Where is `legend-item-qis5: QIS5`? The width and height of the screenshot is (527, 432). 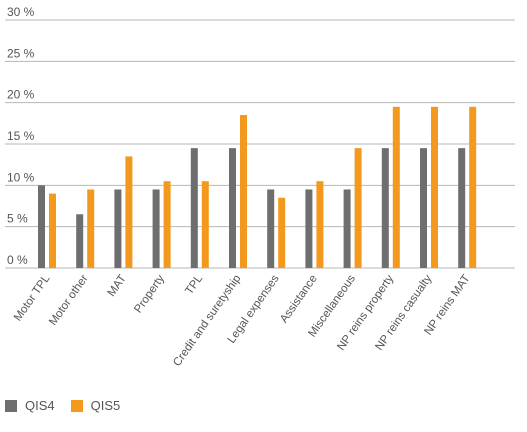 legend-item-qis5: QIS5 is located at coordinates (95, 405).